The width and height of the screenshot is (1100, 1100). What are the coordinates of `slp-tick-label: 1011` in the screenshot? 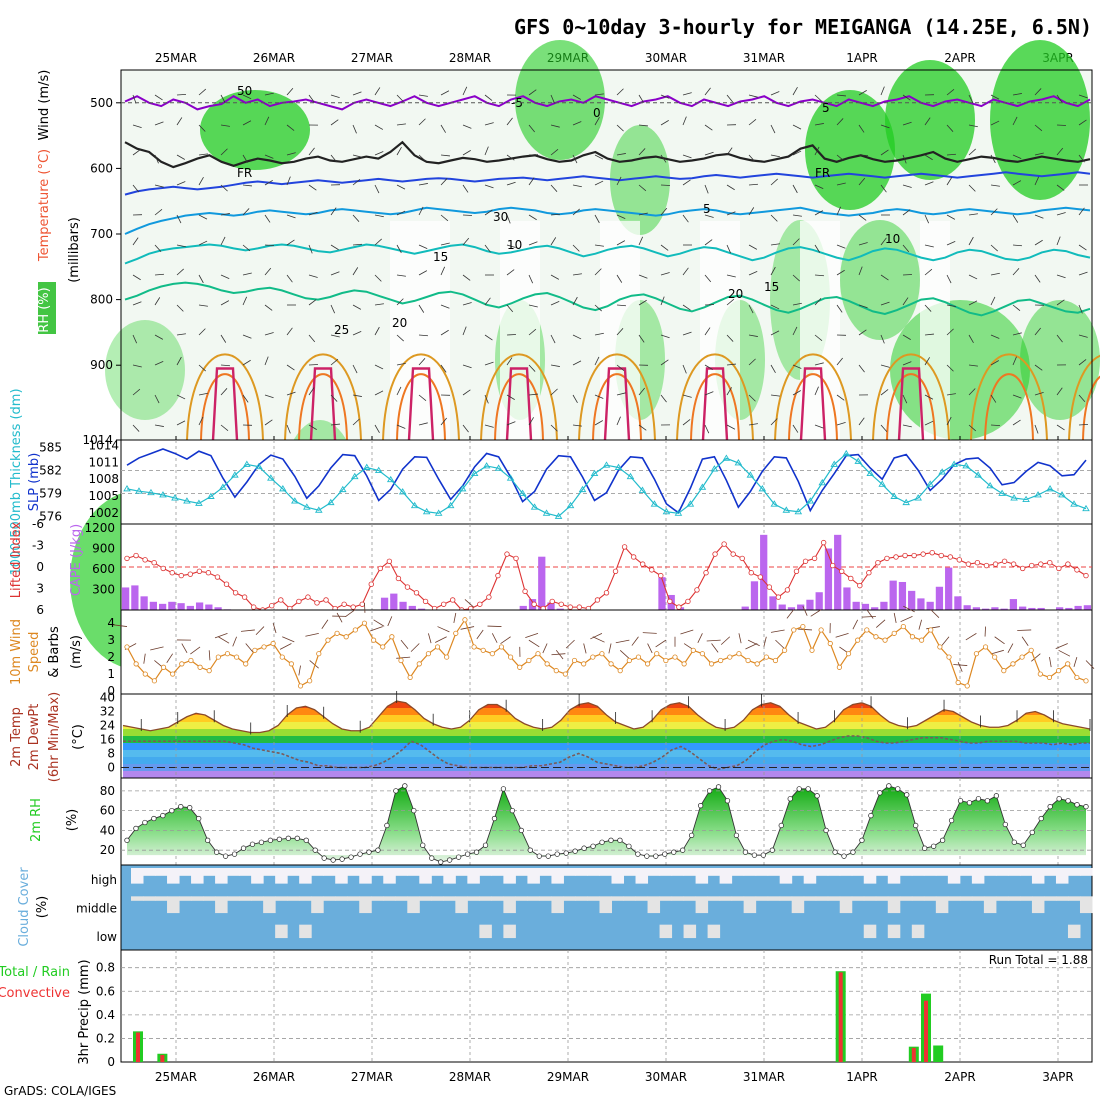 It's located at (103, 462).